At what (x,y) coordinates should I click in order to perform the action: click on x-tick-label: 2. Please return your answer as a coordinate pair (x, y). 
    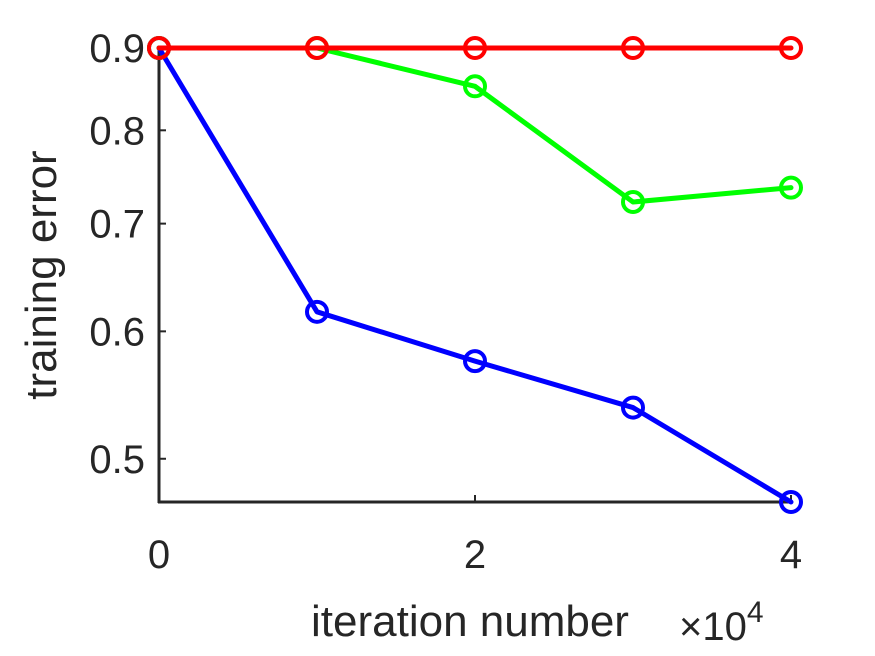
    Looking at the image, I should click on (475, 555).